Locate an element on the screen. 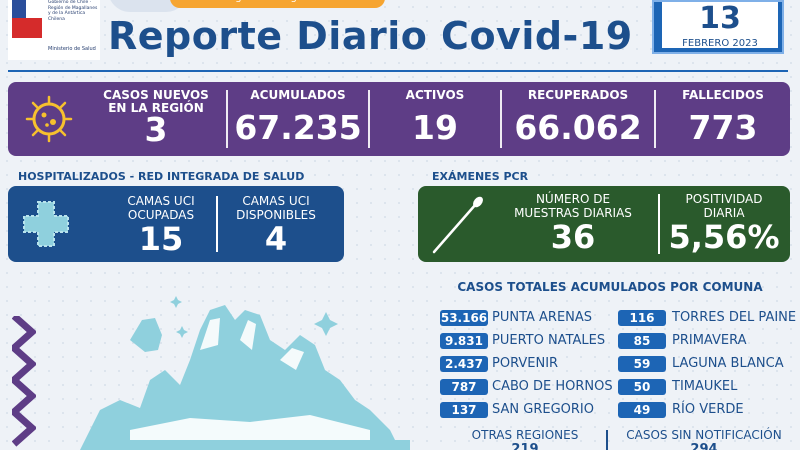  stat-label: FALLECIDOS is located at coordinates (723, 95).